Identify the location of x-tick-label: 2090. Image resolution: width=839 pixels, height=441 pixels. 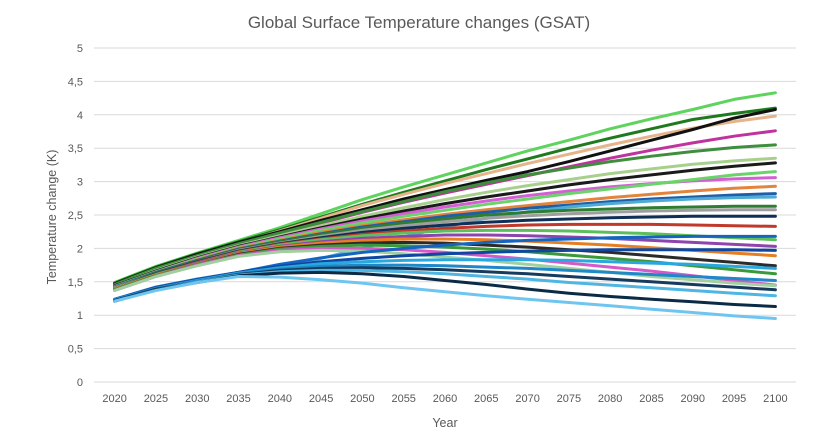
(693, 399).